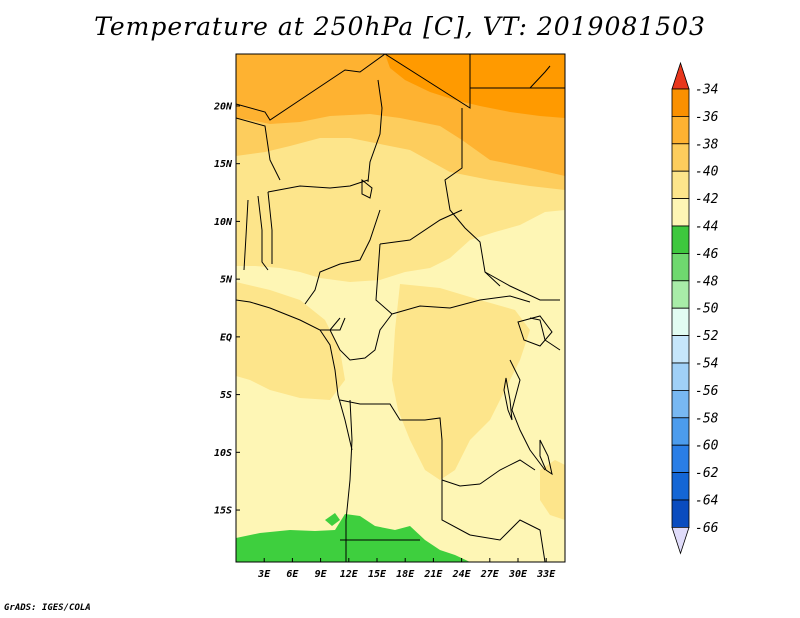  What do you see at coordinates (367, 188) in the screenshot?
I see `lake-chad` at bounding box center [367, 188].